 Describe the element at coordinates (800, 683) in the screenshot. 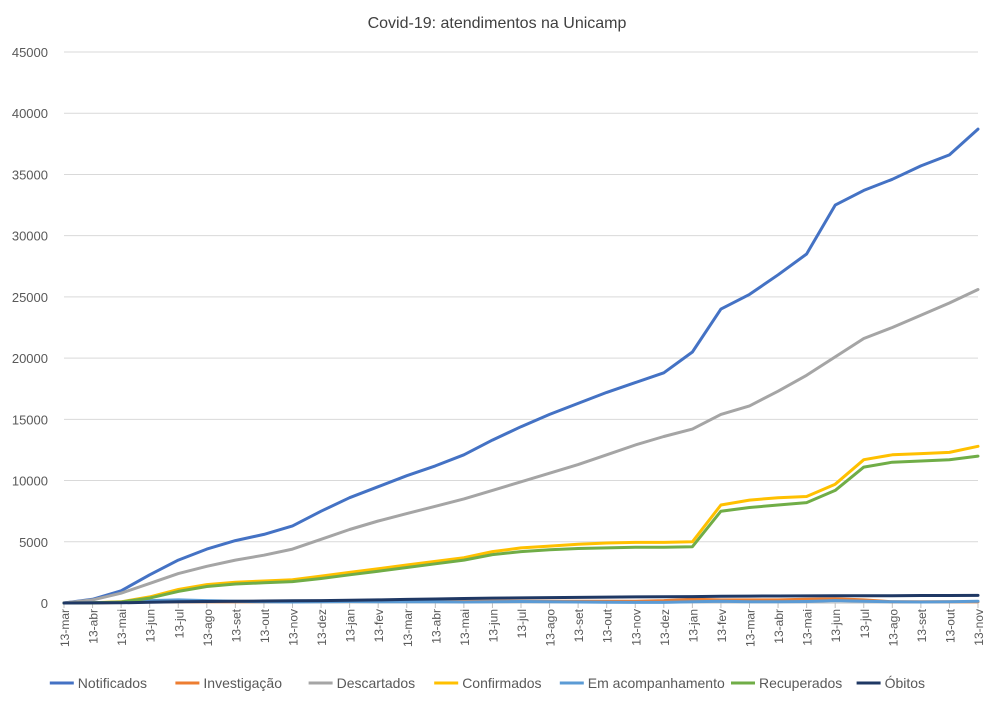

I see `legend-label: Recuperados` at that location.